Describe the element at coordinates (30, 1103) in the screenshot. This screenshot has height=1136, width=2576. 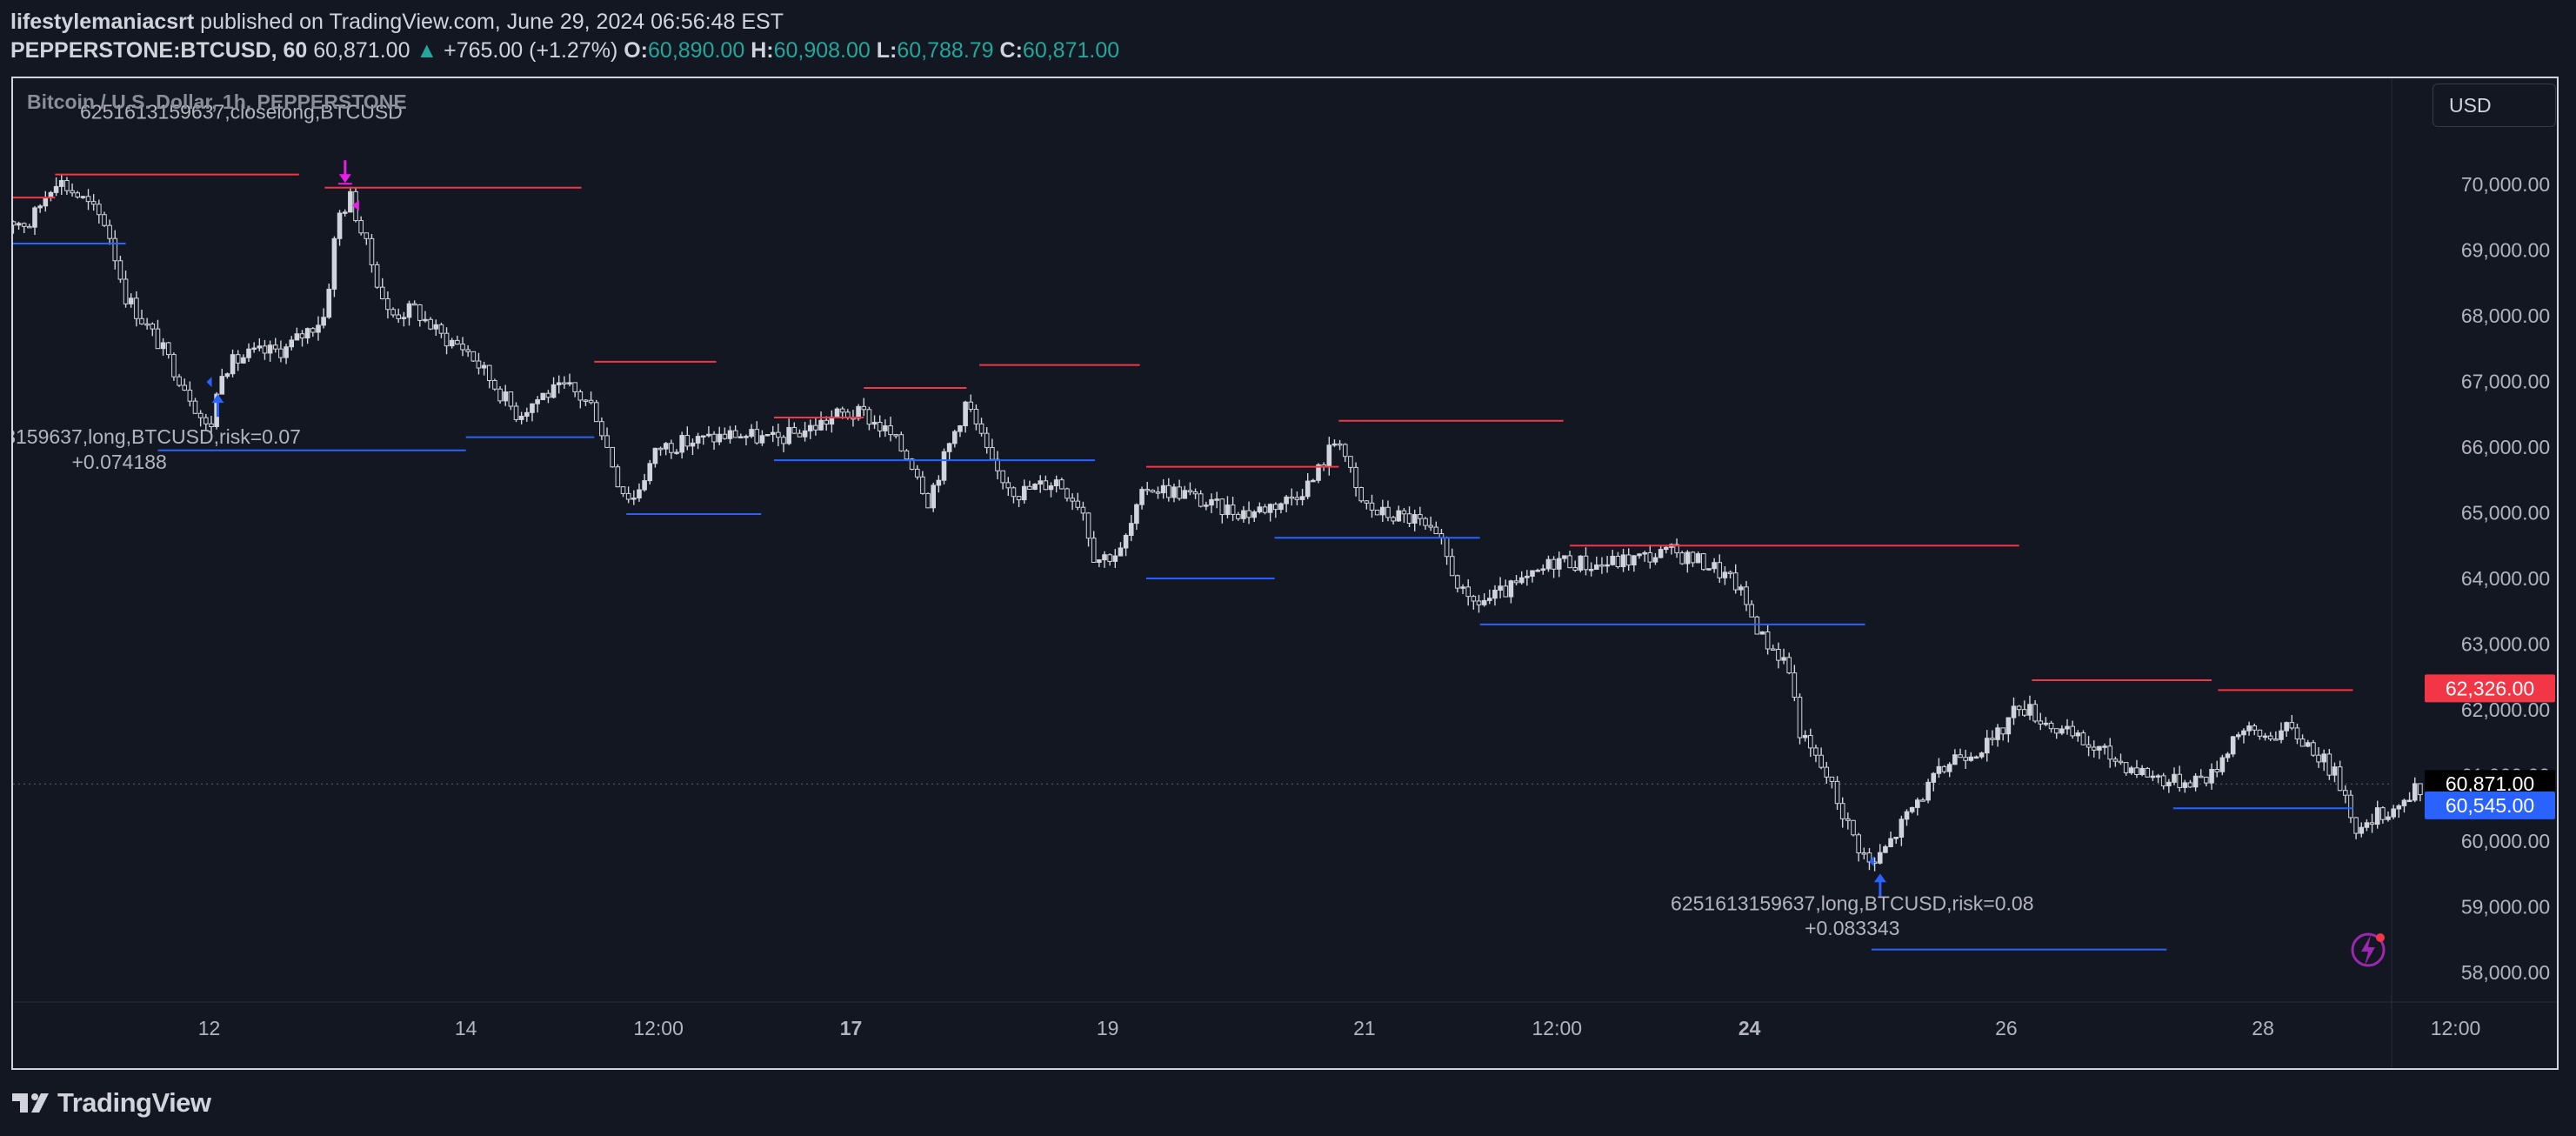
I see `tradingview-logo-icon` at that location.